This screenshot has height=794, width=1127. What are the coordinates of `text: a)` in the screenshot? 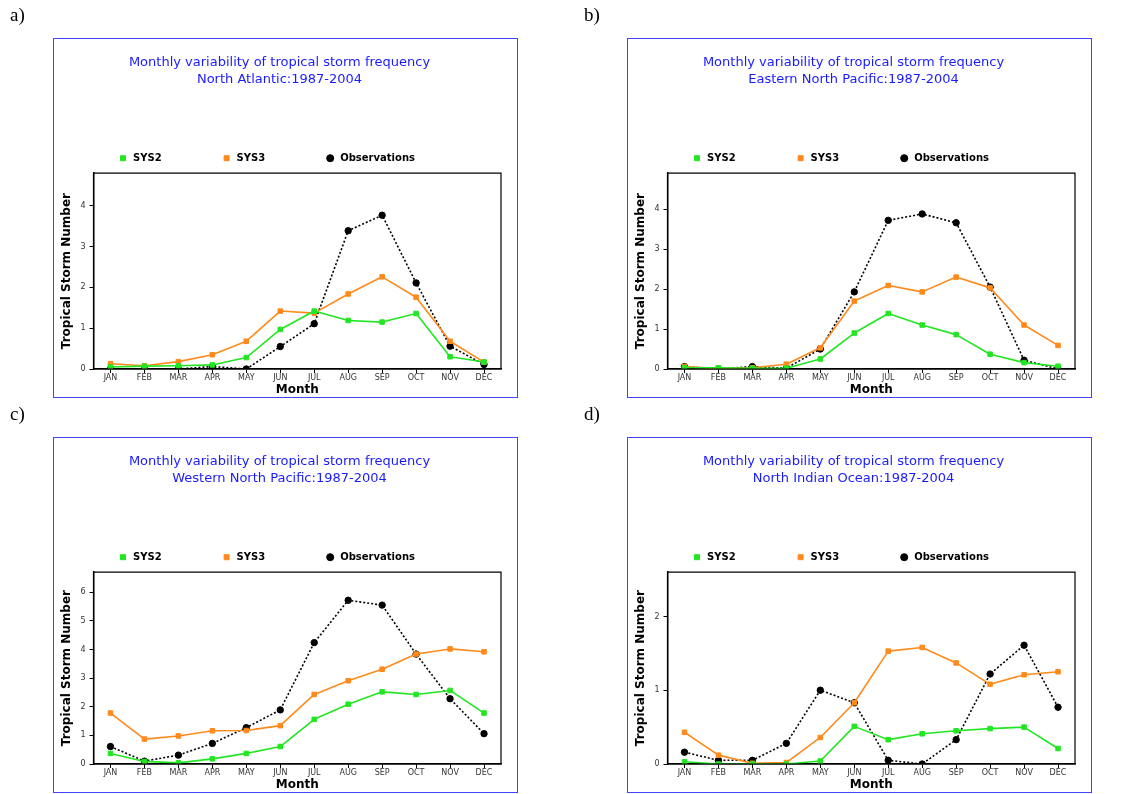 It's located at (17, 15).